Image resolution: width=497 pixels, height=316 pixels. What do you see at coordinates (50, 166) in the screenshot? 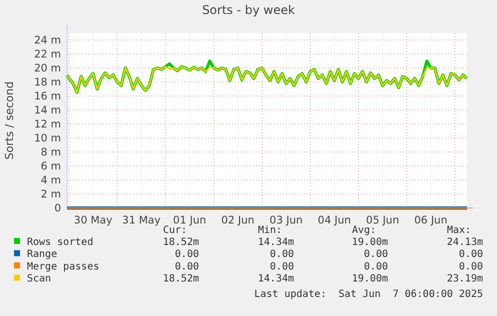
I see `y-tick-label: 6 m` at bounding box center [50, 166].